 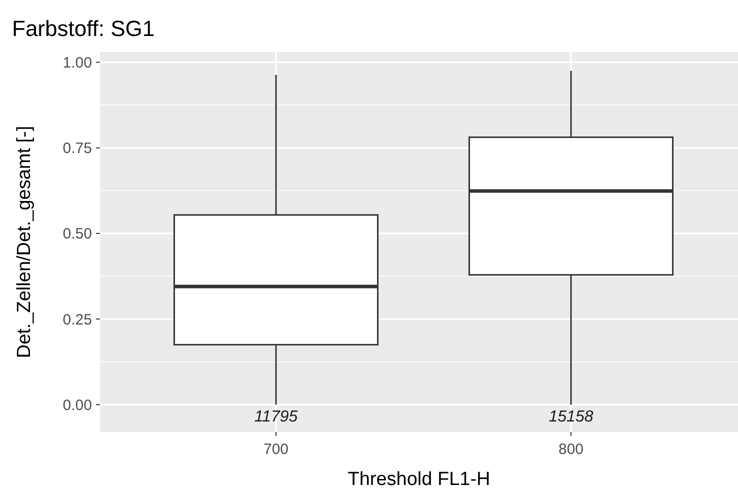 What do you see at coordinates (77, 234) in the screenshot?
I see `y-tick-label: 0.50` at bounding box center [77, 234].